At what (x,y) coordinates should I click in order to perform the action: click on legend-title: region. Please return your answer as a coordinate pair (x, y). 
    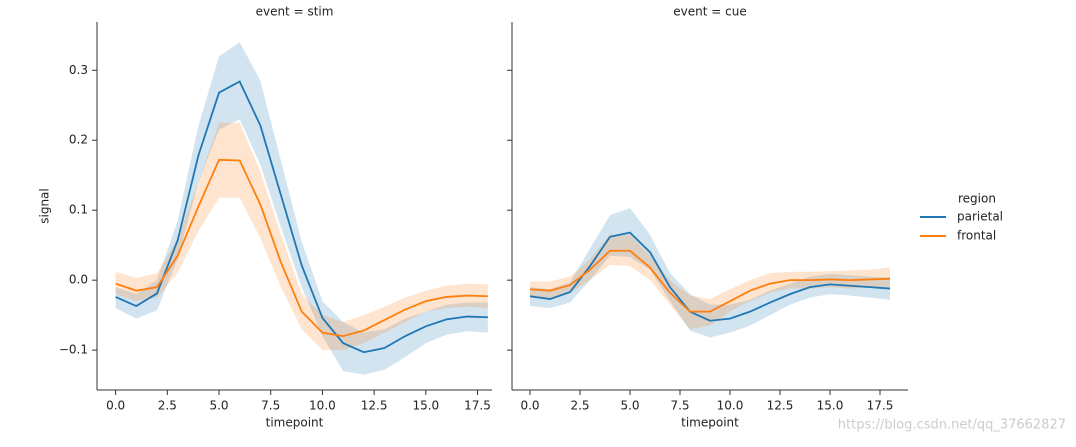
    Looking at the image, I should click on (977, 199).